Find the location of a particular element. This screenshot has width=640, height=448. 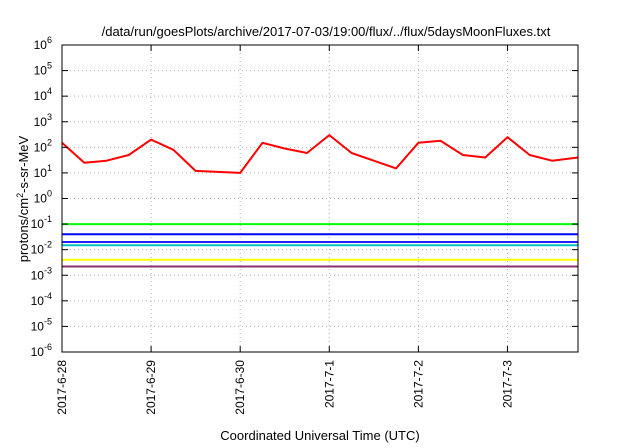

y-tick-label: 10⁻² is located at coordinates (41, 248).